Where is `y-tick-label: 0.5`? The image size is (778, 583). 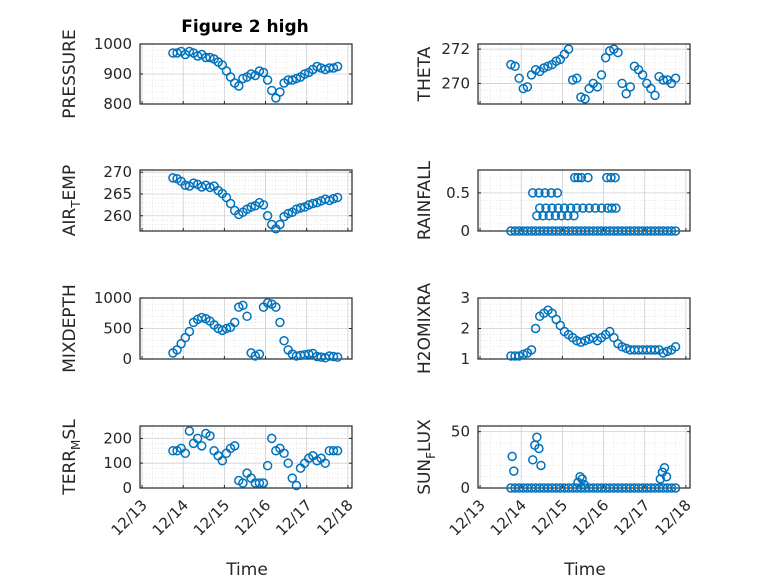
y-tick-label: 0.5 is located at coordinates (458, 193).